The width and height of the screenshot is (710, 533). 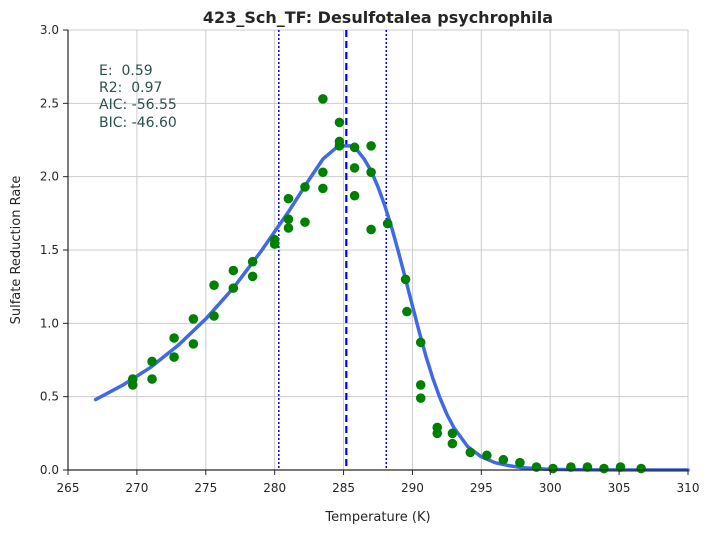 What do you see at coordinates (49, 323) in the screenshot?
I see `y-tick-label-2: 1.0` at bounding box center [49, 323].